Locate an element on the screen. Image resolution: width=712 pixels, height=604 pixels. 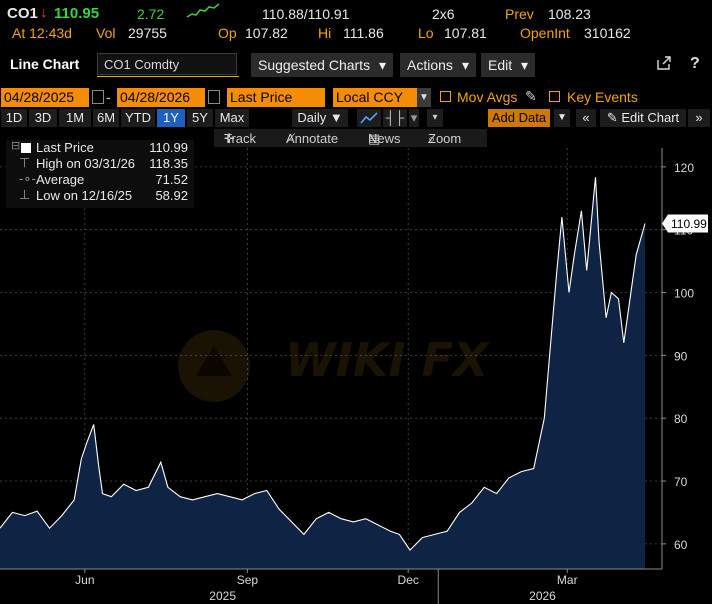
prev-value: 108.23 is located at coordinates (569, 14).